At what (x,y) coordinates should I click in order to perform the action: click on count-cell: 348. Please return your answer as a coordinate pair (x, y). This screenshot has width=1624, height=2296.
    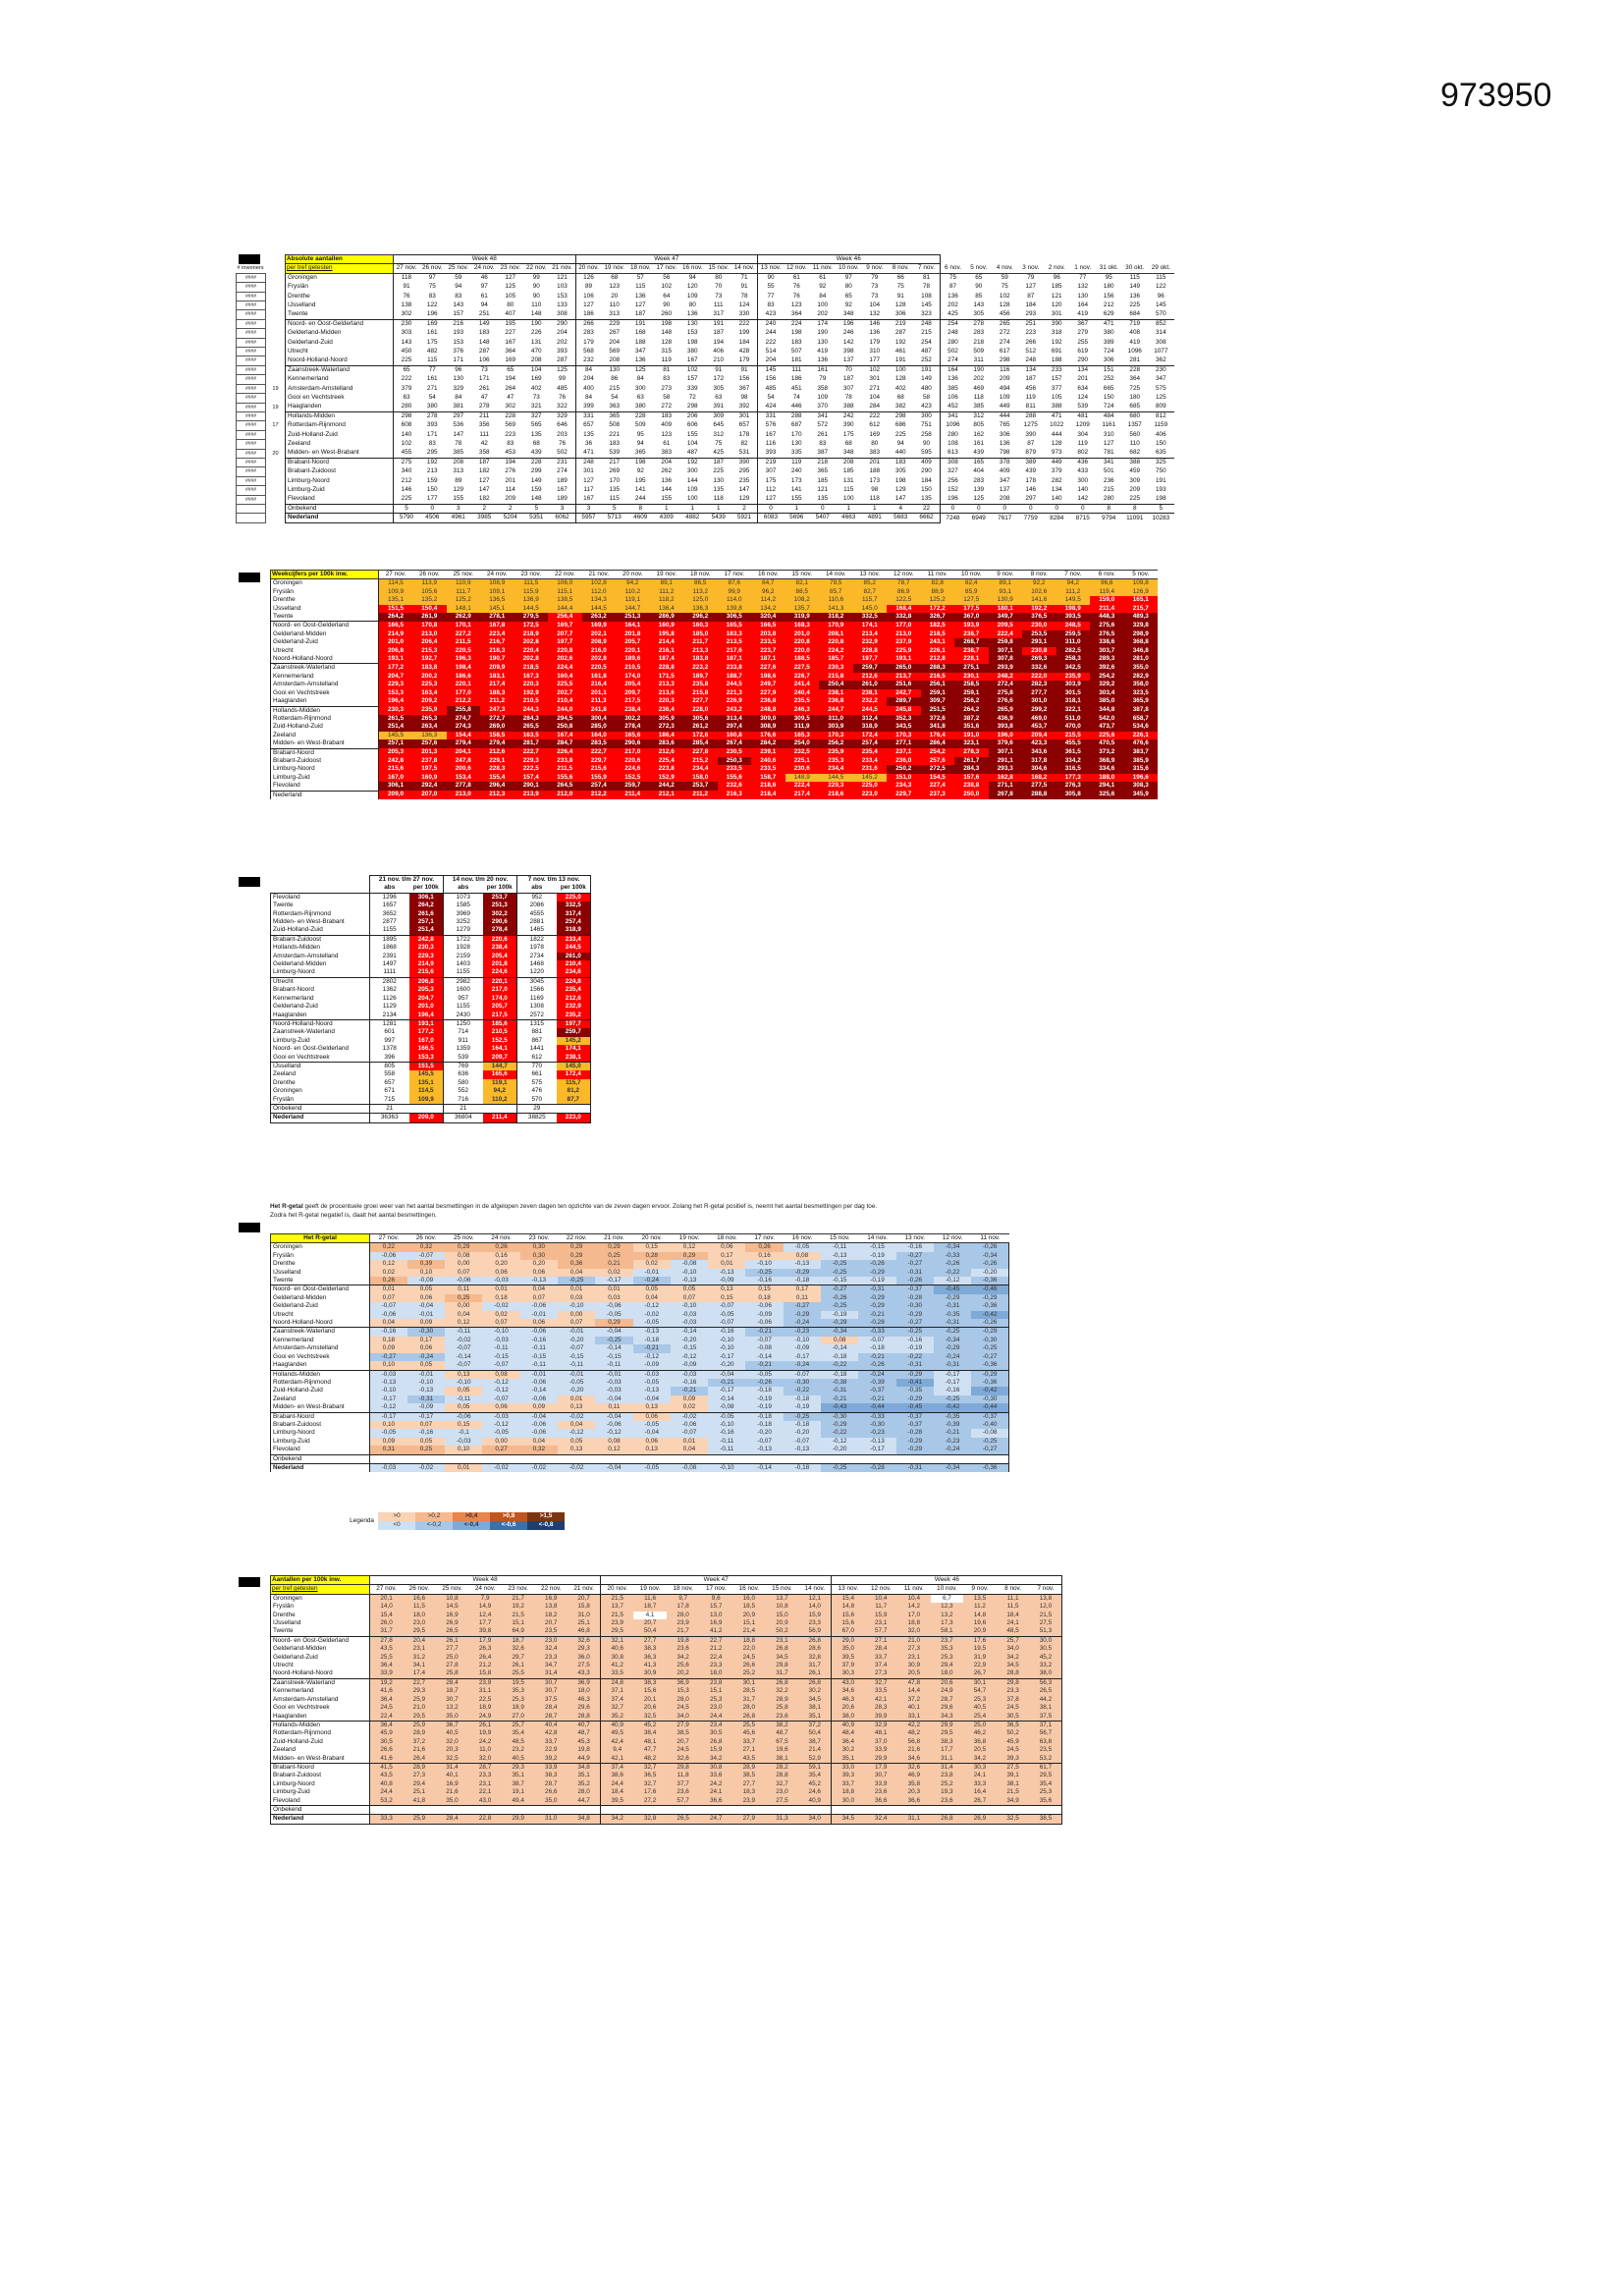
    Looking at the image, I should click on (848, 314).